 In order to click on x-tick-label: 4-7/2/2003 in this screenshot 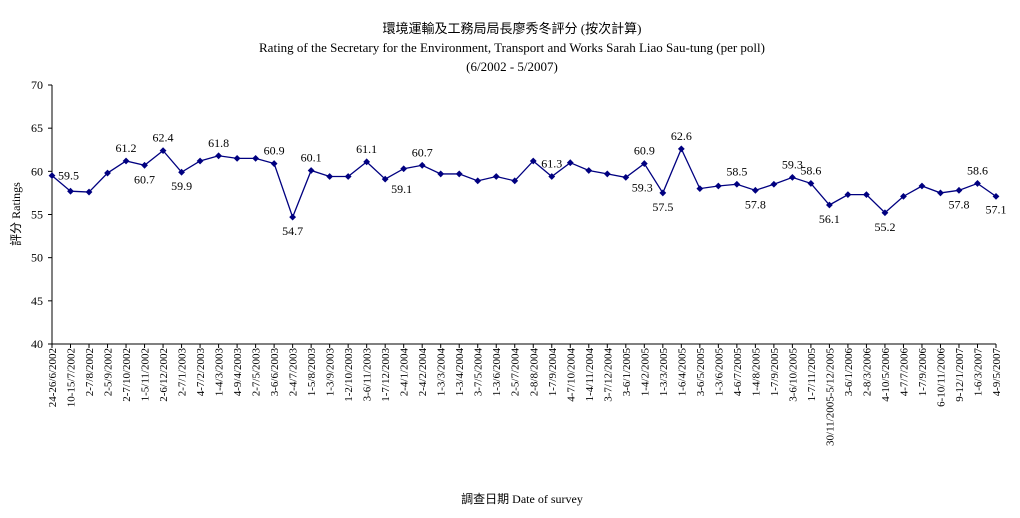, I will do `click(201, 372)`.